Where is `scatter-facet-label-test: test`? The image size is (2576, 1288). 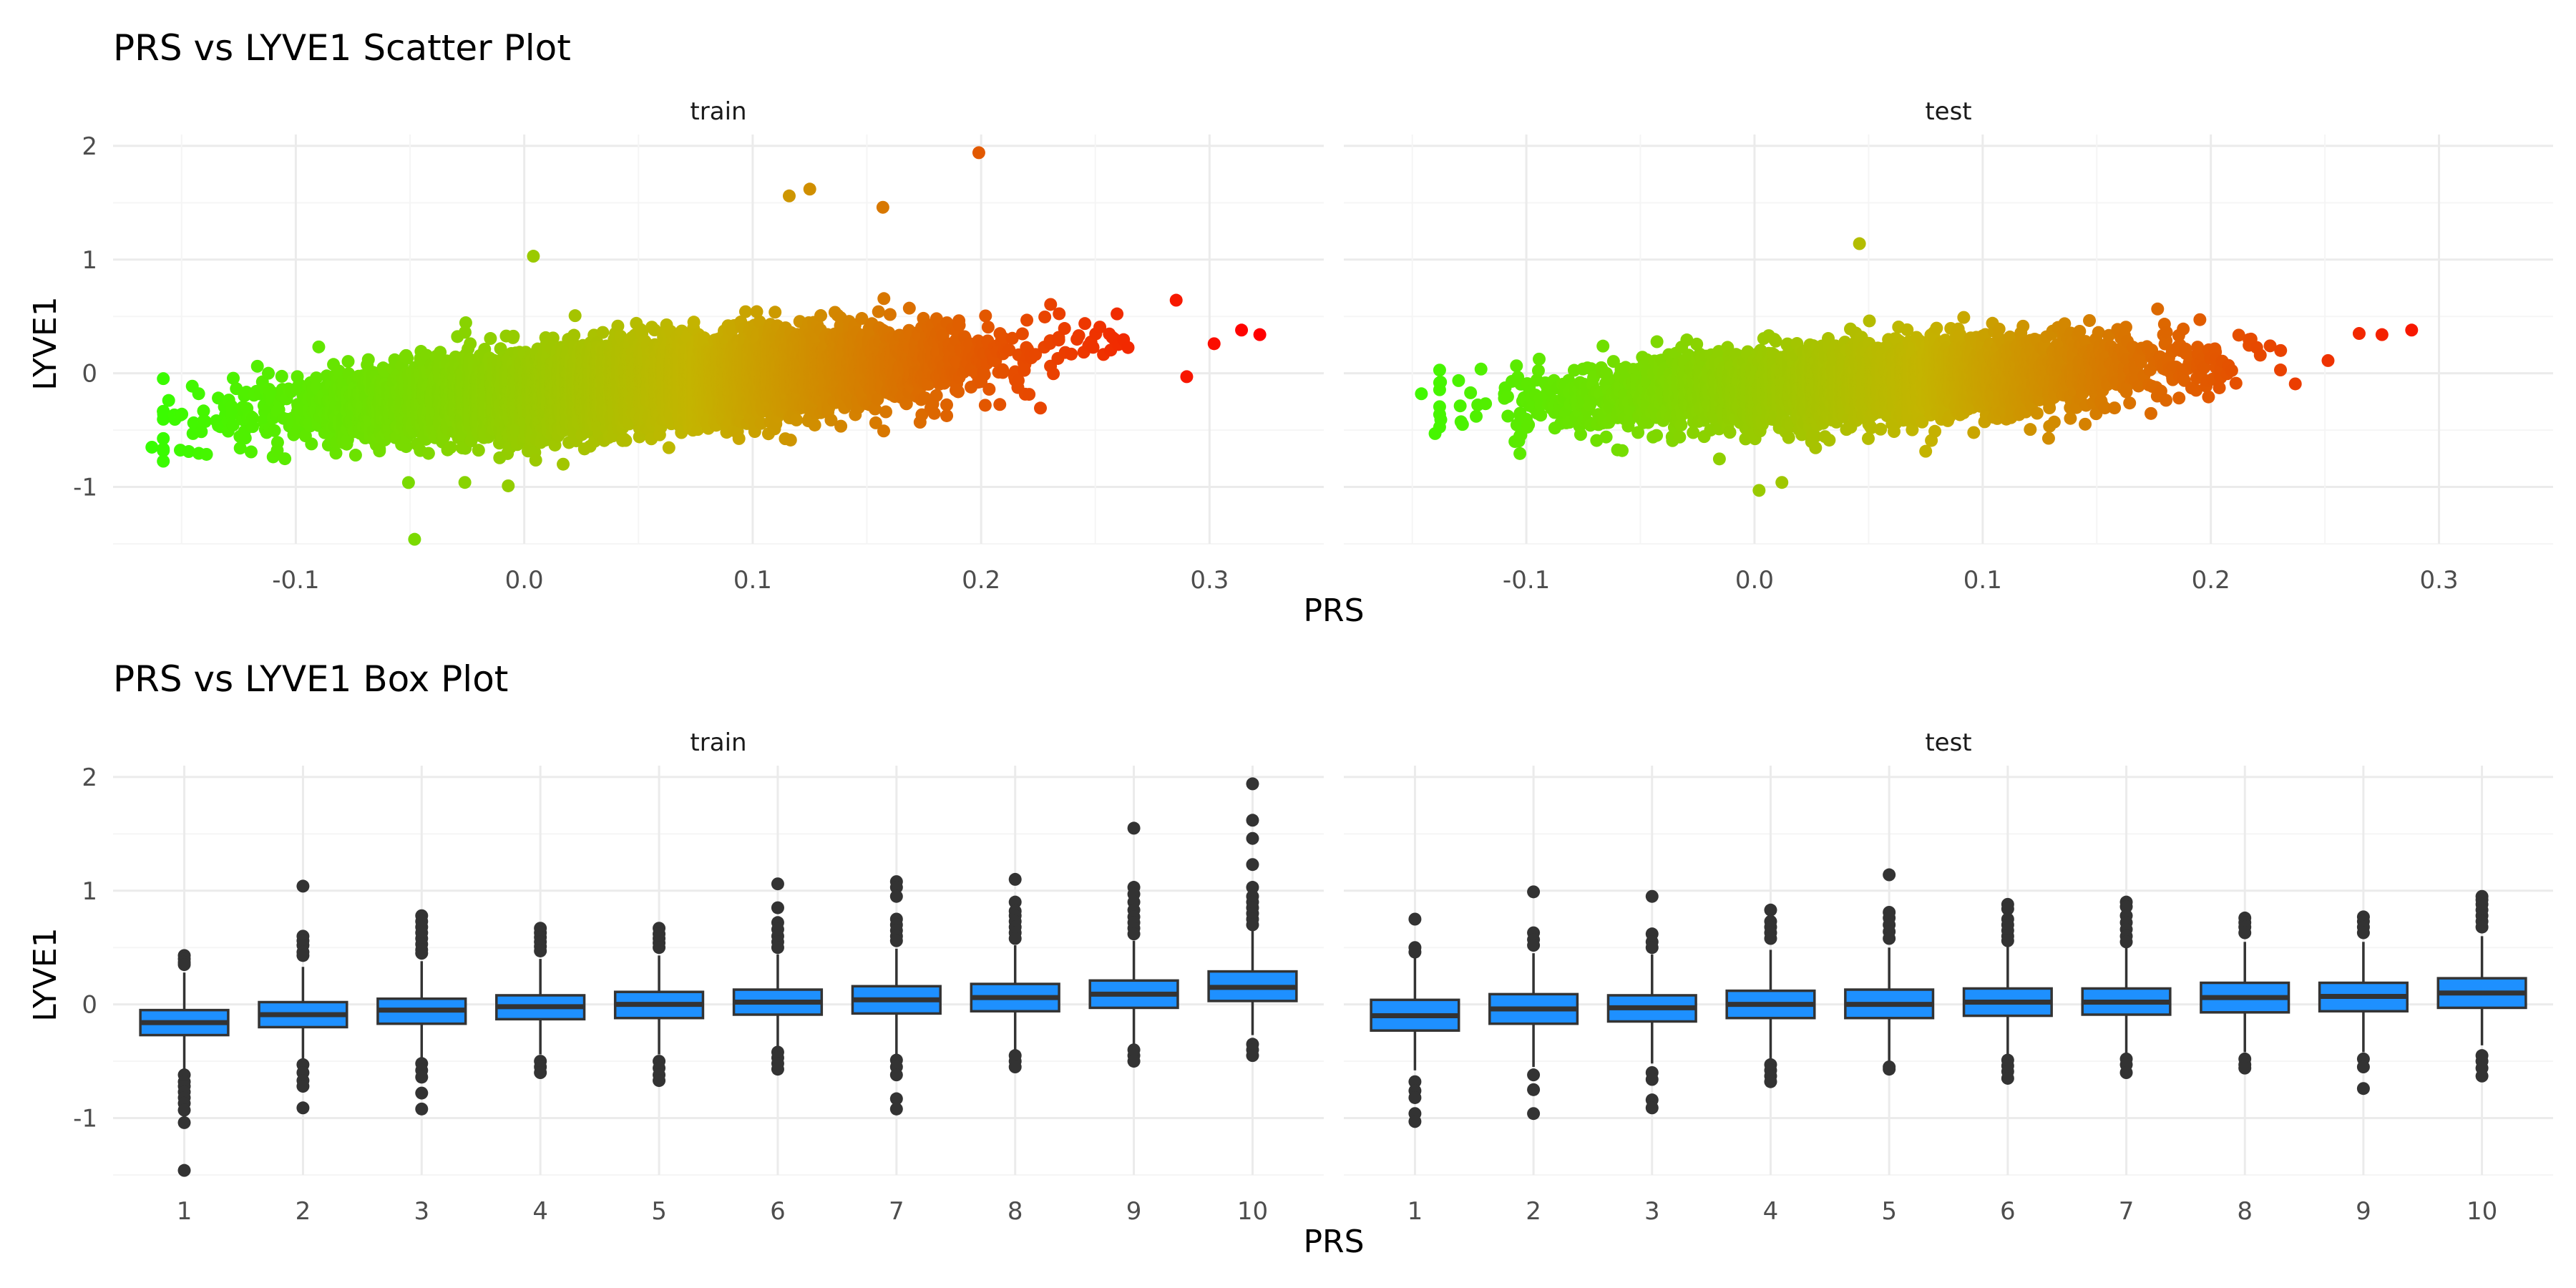 scatter-facet-label-test: test is located at coordinates (1948, 111).